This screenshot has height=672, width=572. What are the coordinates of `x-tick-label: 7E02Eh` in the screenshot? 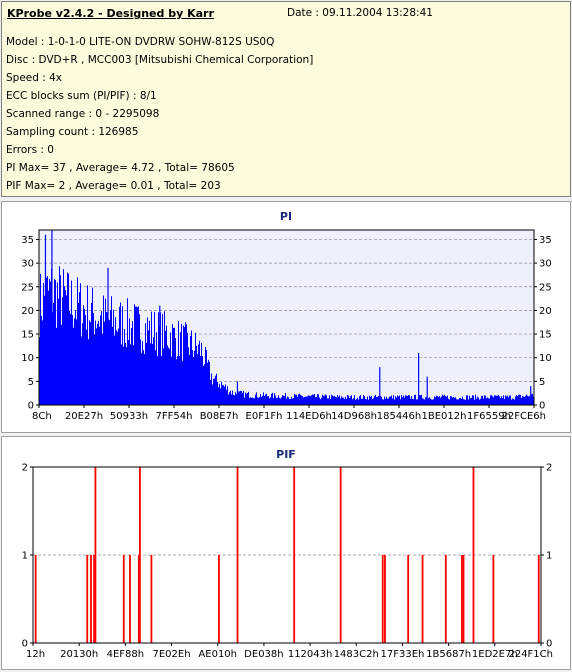 It's located at (172, 654).